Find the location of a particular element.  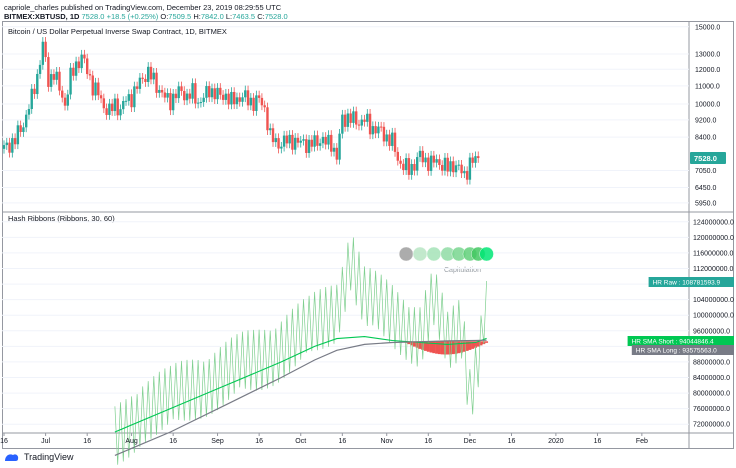

price-tick-label: 8400.0 is located at coordinates (706, 138).